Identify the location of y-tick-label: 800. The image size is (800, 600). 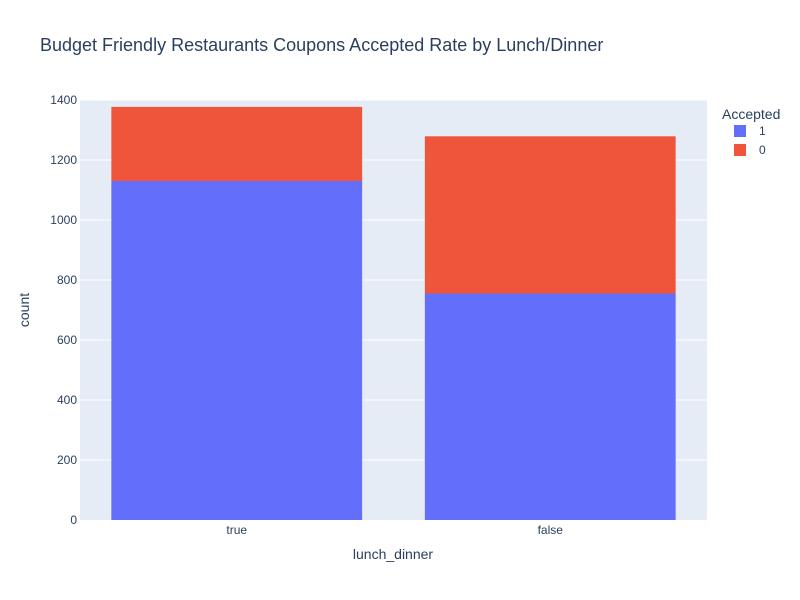
(67, 280).